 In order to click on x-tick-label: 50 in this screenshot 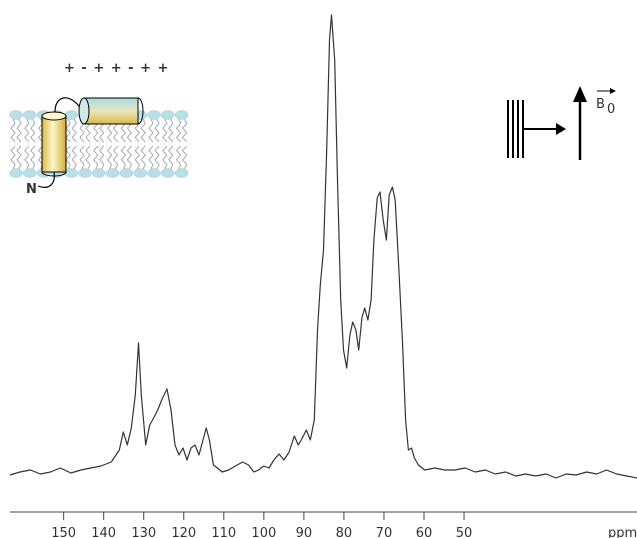, I will do `click(464, 532)`.